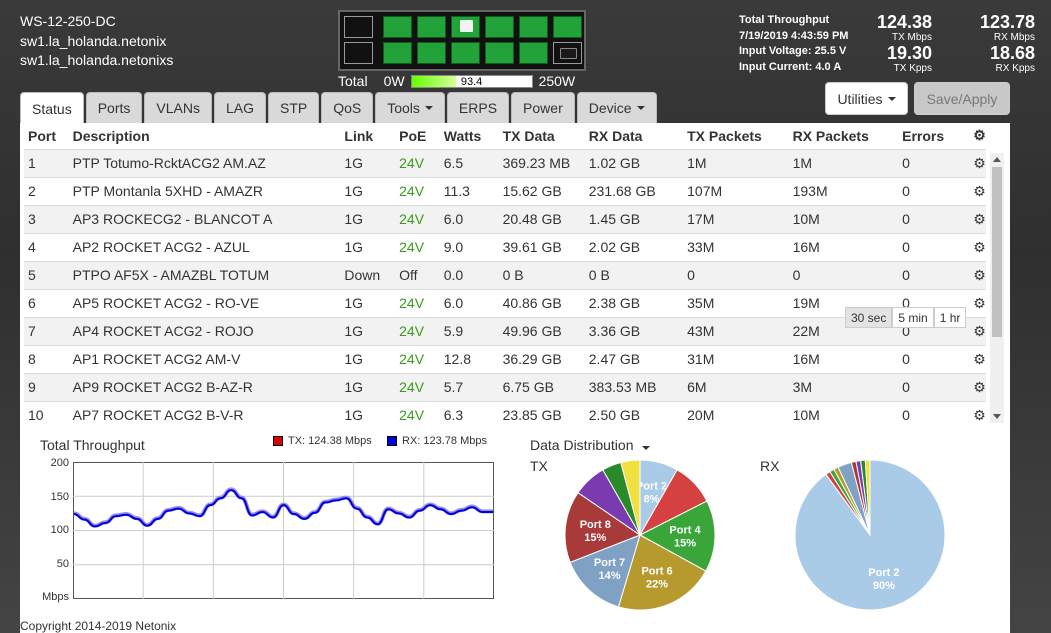 This screenshot has height=633, width=1051. Describe the element at coordinates (634, 162) in the screenshot. I see `rx-data: 1.02 GB` at that location.